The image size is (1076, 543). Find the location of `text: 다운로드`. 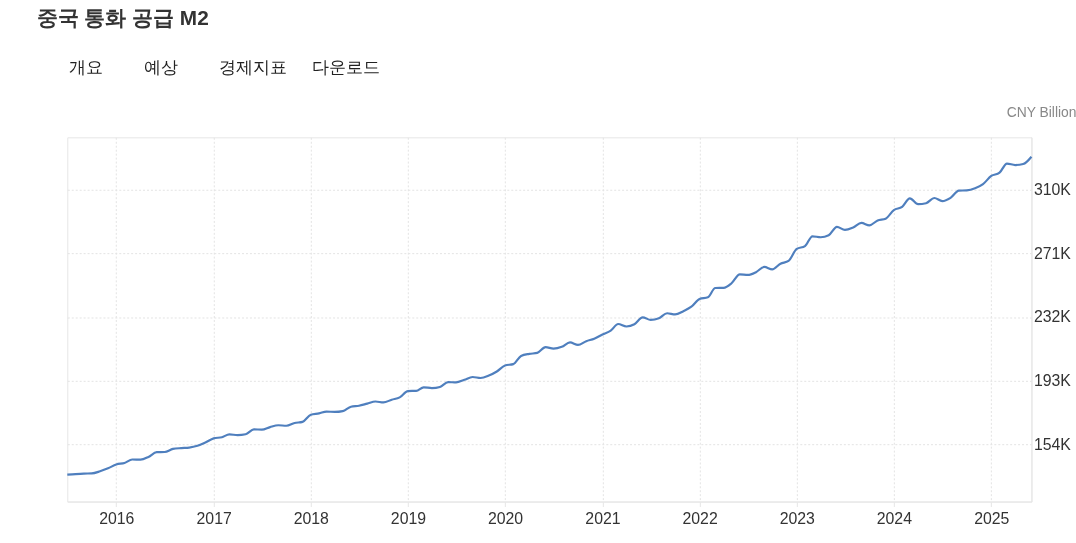

text: 다운로드 is located at coordinates (345, 67).